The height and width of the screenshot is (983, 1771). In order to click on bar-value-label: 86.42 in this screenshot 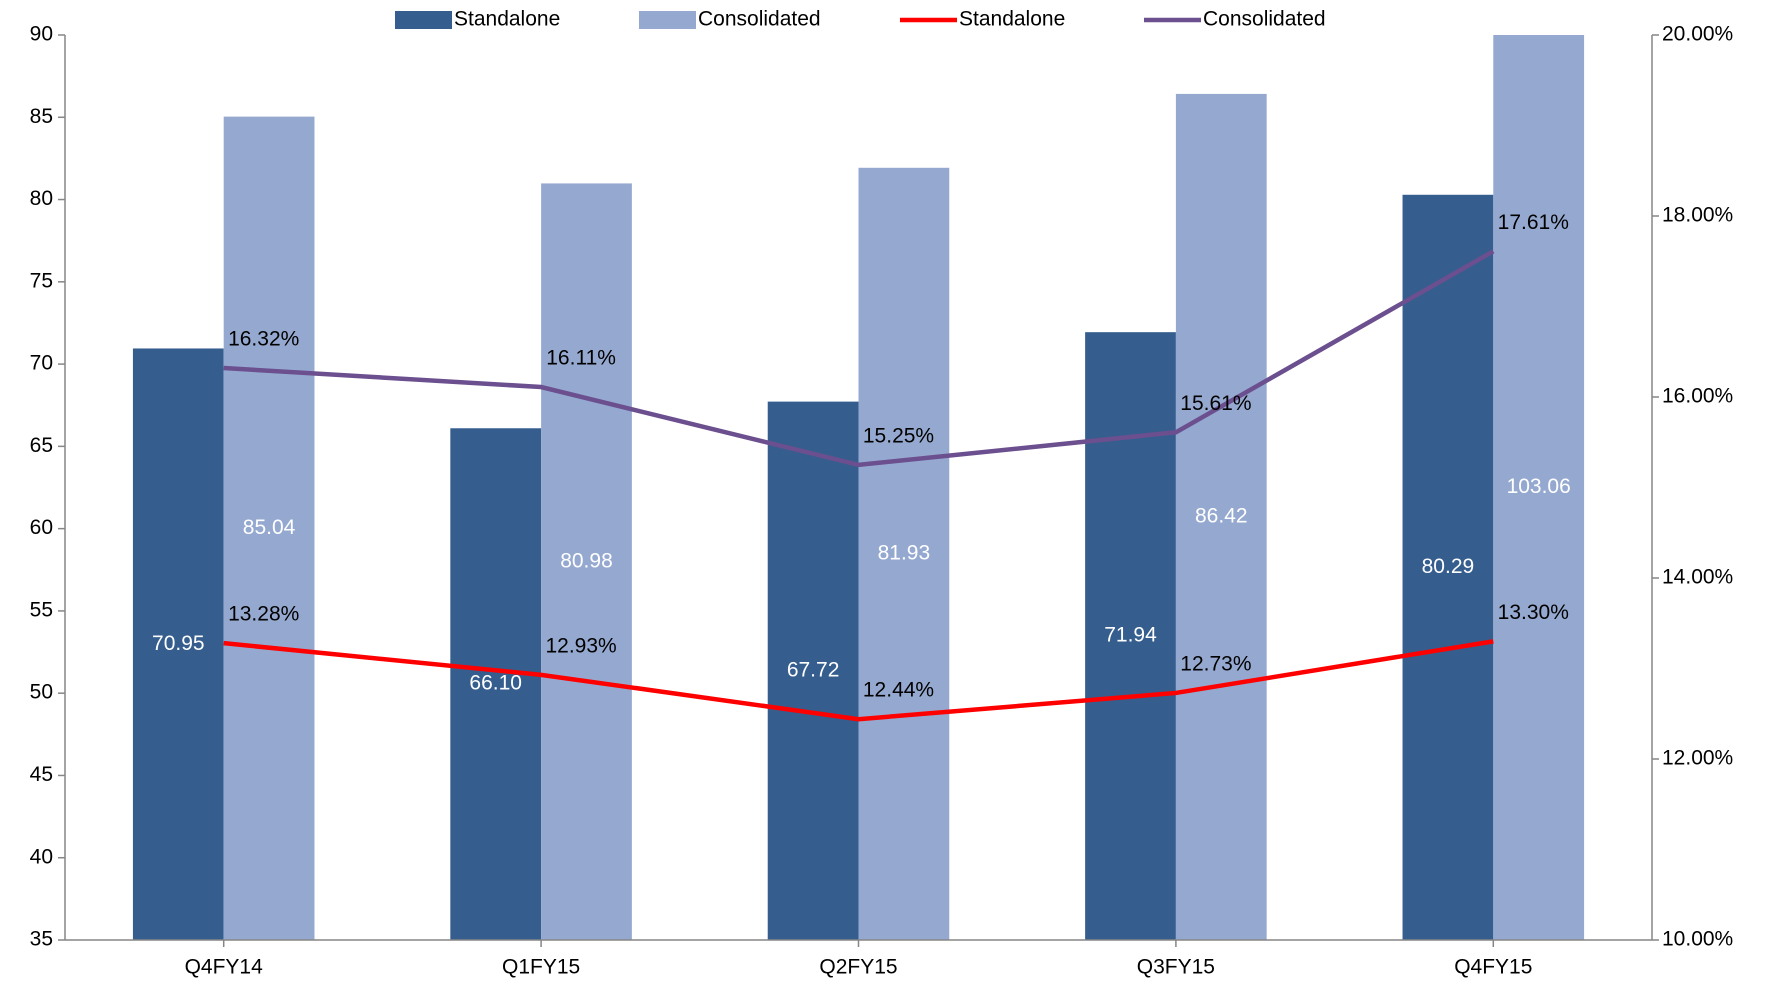, I will do `click(1221, 516)`.